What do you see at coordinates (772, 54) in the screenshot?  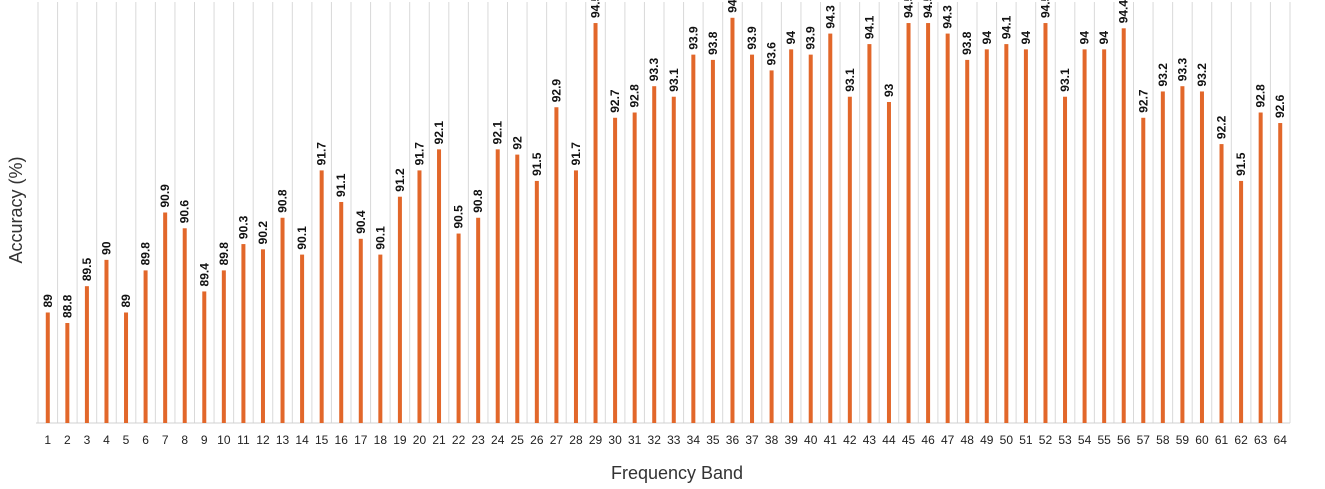 I see `data-label-band-38: 93.6` at bounding box center [772, 54].